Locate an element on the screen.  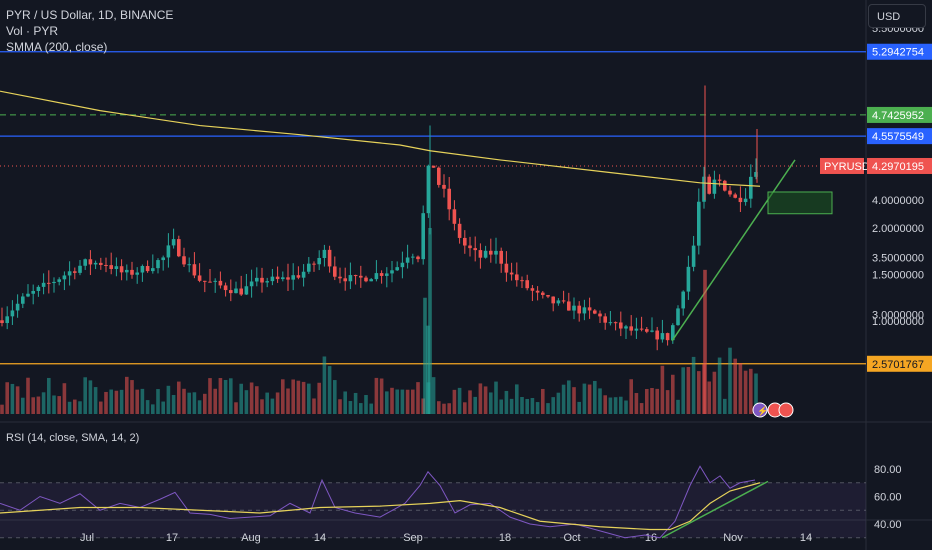
symbol-legend: PYR / US Dollar, 1D, BINANCE is located at coordinates (90, 15).